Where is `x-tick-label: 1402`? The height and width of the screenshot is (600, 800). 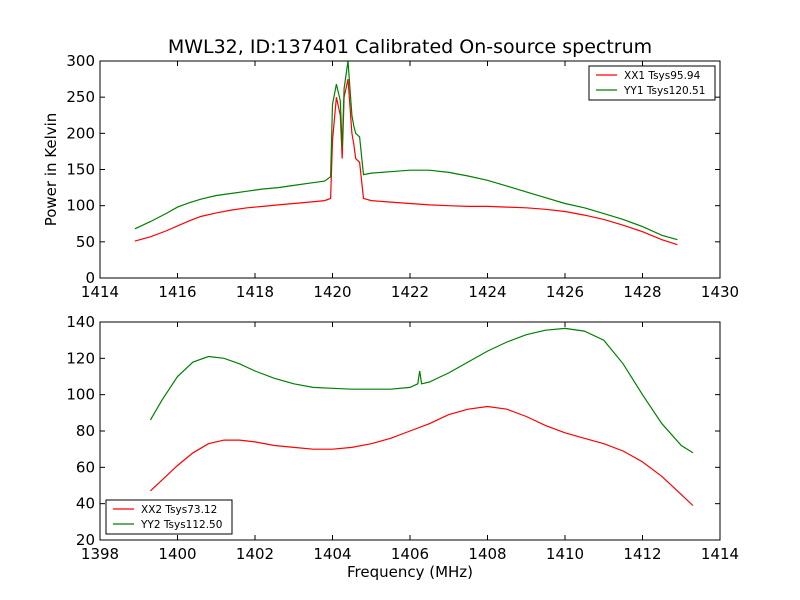
x-tick-label: 1402 is located at coordinates (255, 554).